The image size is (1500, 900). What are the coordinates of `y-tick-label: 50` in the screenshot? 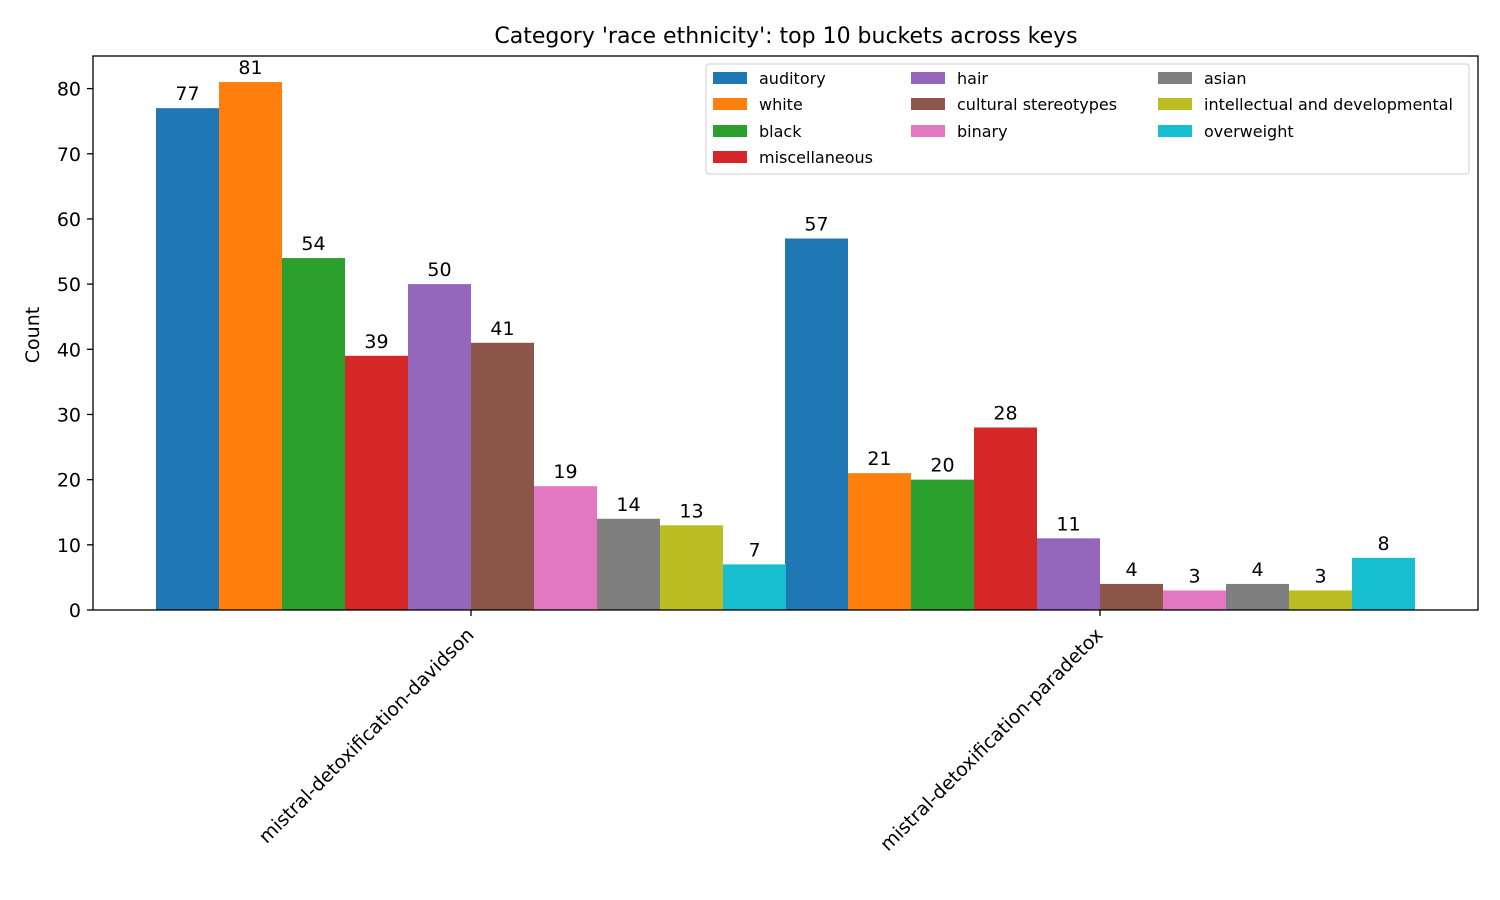 It's located at (69, 285).